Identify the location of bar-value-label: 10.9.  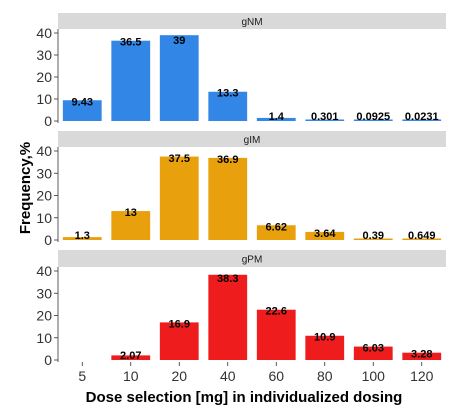
(324, 338).